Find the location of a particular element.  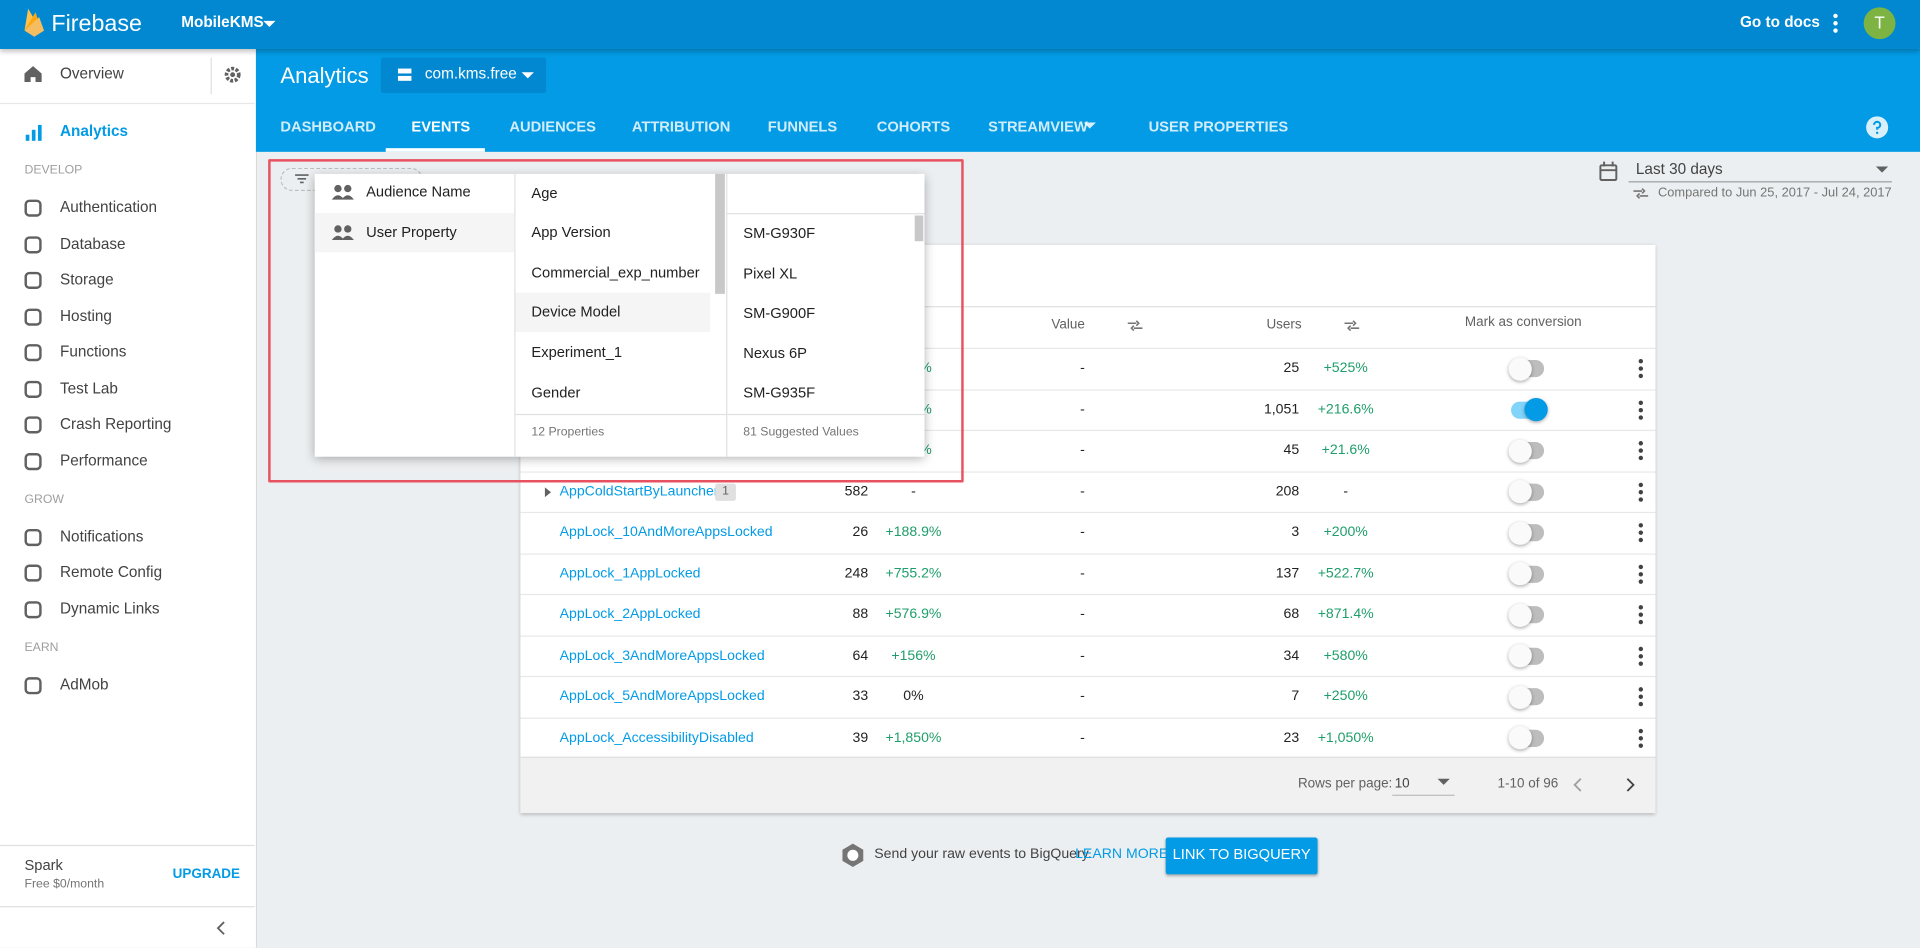

nav-item: Authentication is located at coordinates (109, 207).